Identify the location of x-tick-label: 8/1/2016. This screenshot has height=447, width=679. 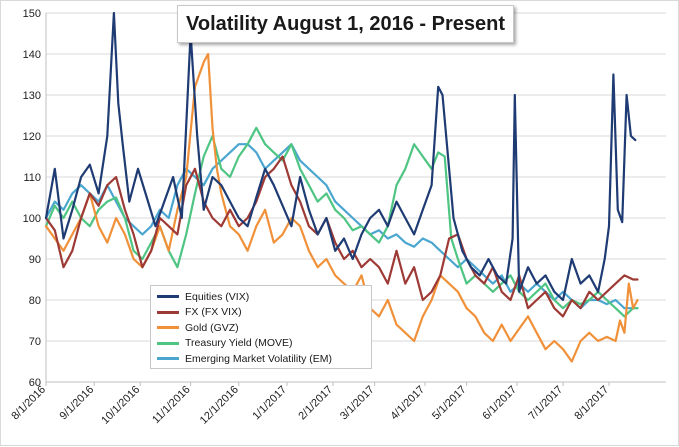
(28, 403).